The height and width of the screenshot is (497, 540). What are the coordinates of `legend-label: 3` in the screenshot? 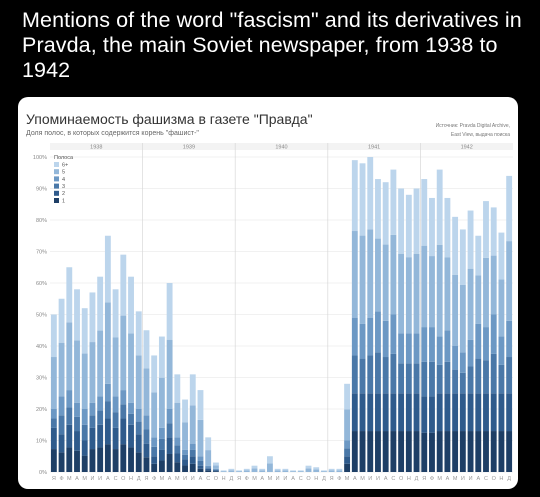 It's located at (63, 187).